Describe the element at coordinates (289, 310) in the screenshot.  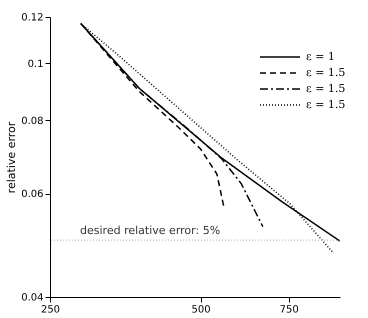
I see `x-tick-label: 750` at that location.